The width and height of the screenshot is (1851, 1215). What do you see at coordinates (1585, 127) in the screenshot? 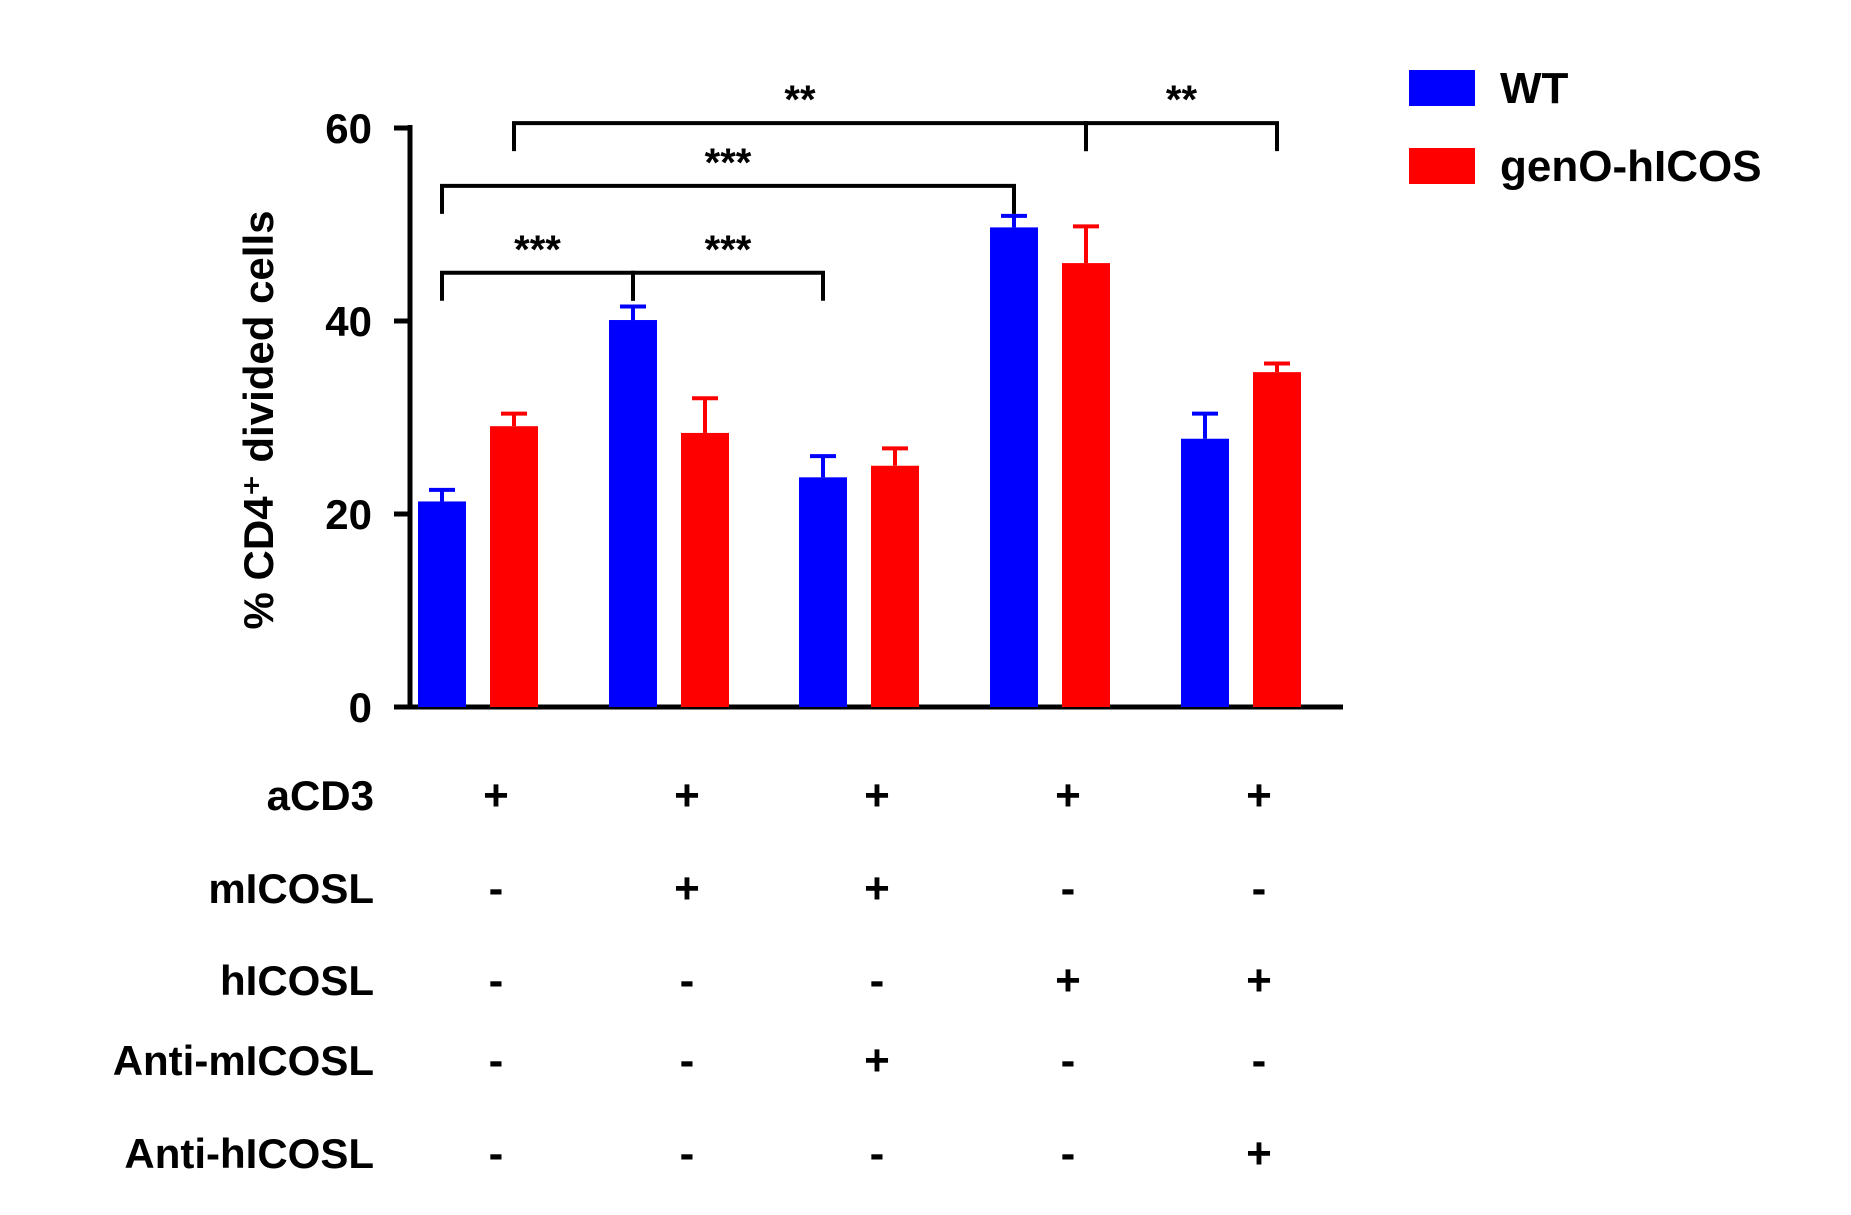
I see `legend: WT genO-hICOS` at bounding box center [1585, 127].